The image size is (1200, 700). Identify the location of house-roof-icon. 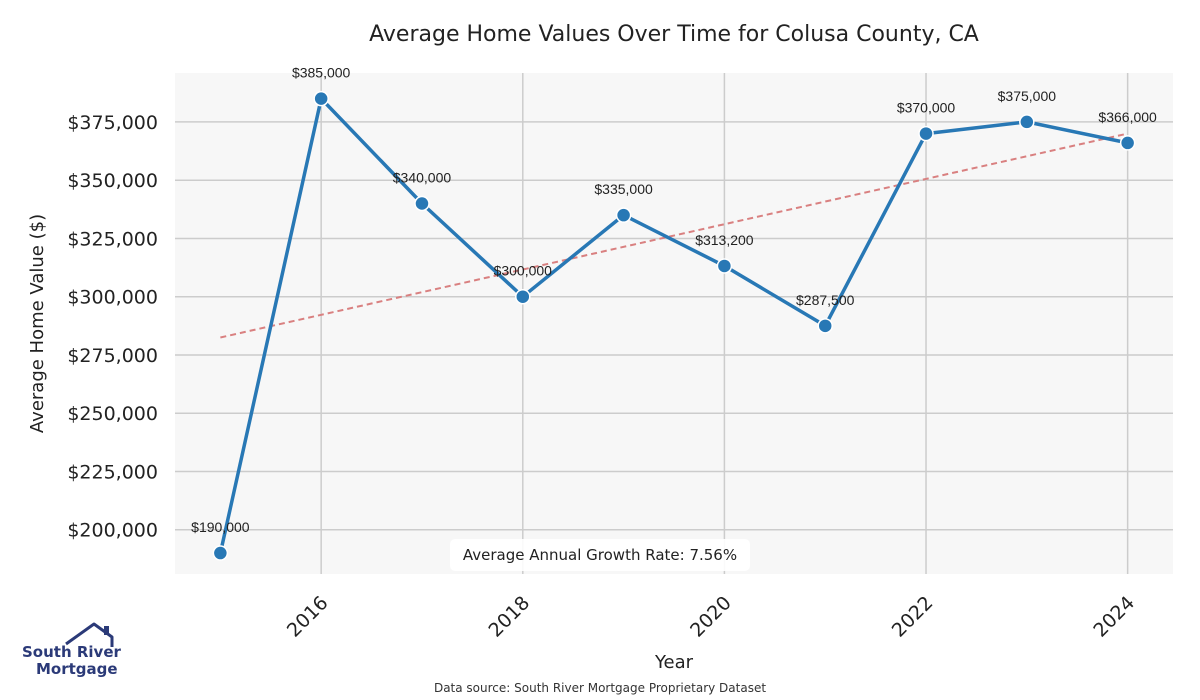
(89, 634).